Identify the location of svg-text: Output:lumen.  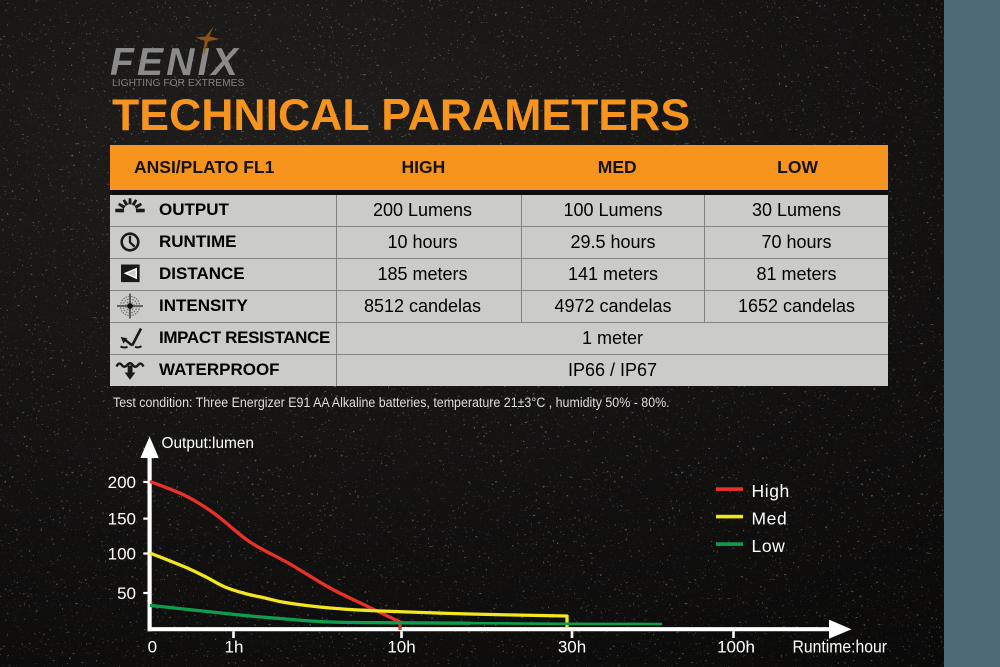
(208, 443).